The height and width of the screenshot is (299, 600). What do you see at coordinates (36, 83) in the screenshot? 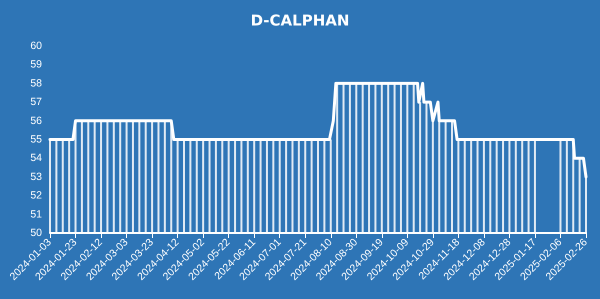
I see `y-tick-label: 58` at bounding box center [36, 83].